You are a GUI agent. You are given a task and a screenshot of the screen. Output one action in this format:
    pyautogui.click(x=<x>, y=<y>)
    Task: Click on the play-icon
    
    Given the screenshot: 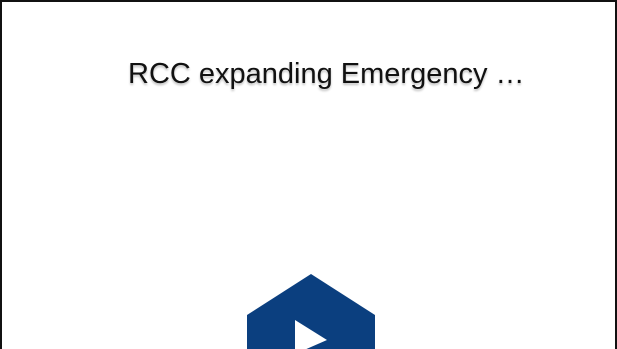 What is the action you would take?
    pyautogui.click(x=311, y=311)
    